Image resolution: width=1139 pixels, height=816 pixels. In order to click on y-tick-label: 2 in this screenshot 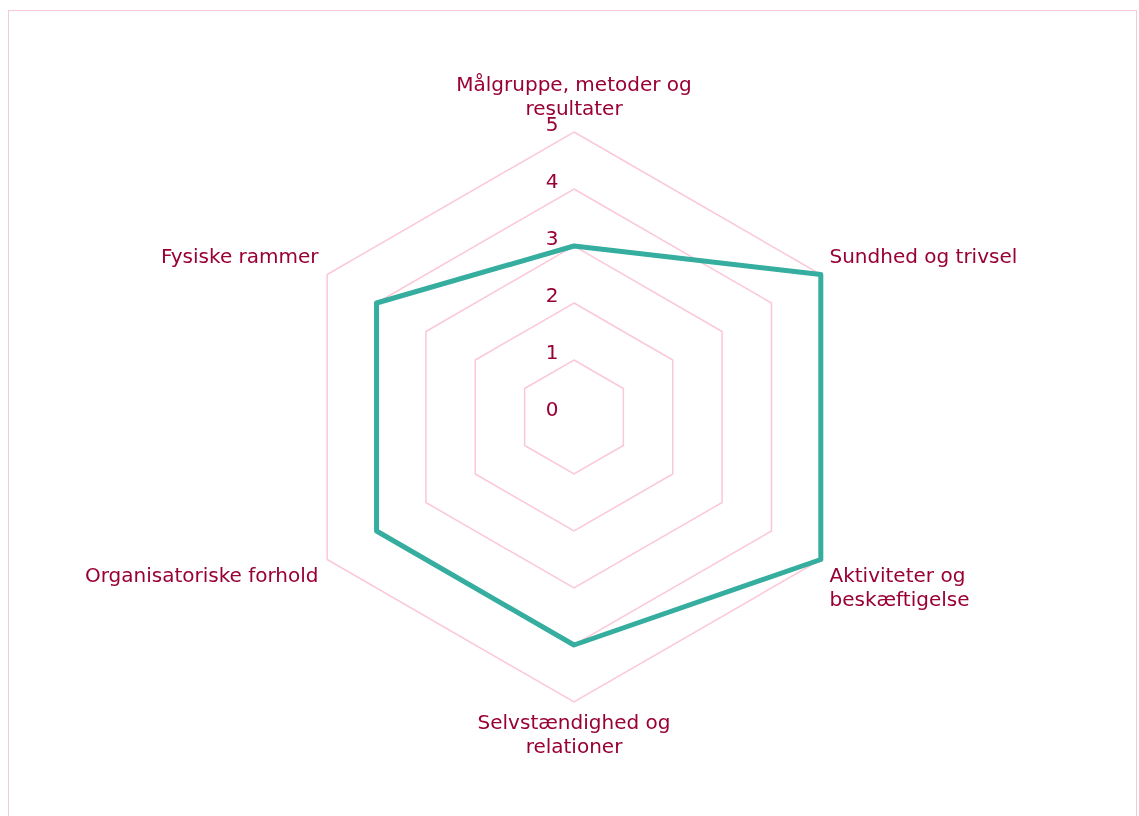, I will do `click(552, 295)`.